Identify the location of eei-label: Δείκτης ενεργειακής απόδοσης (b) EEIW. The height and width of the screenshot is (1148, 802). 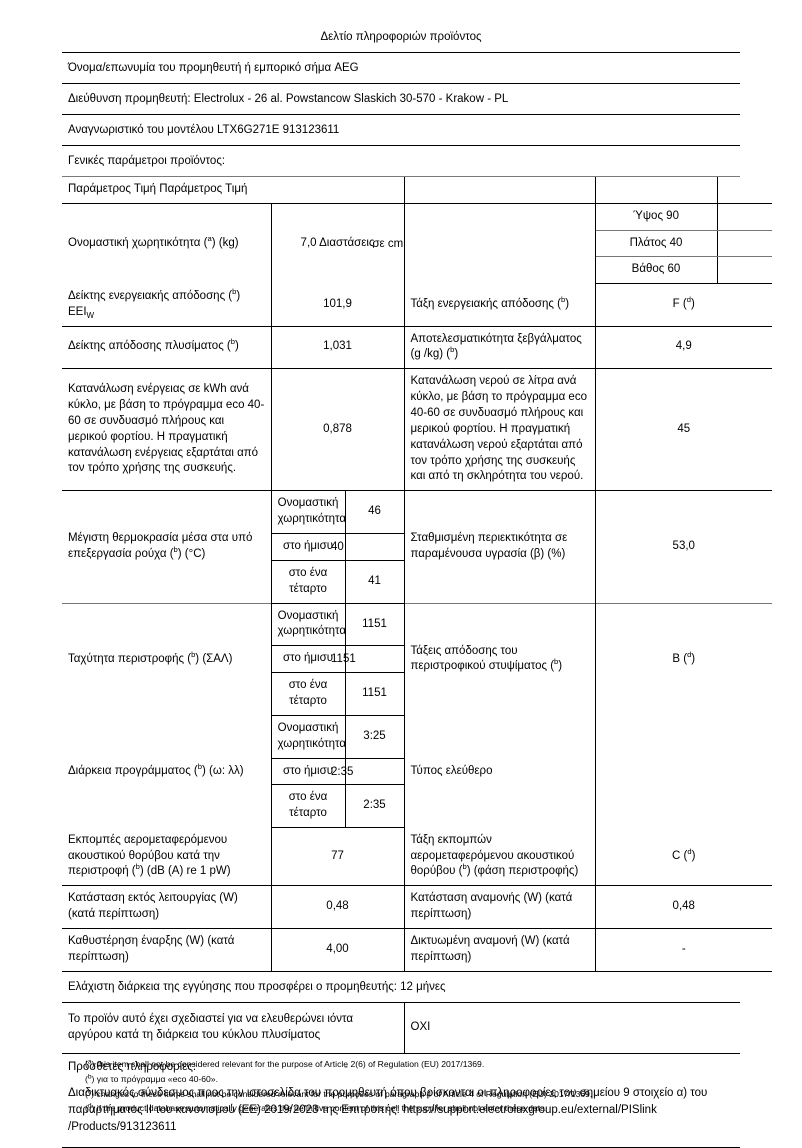
(167, 305).